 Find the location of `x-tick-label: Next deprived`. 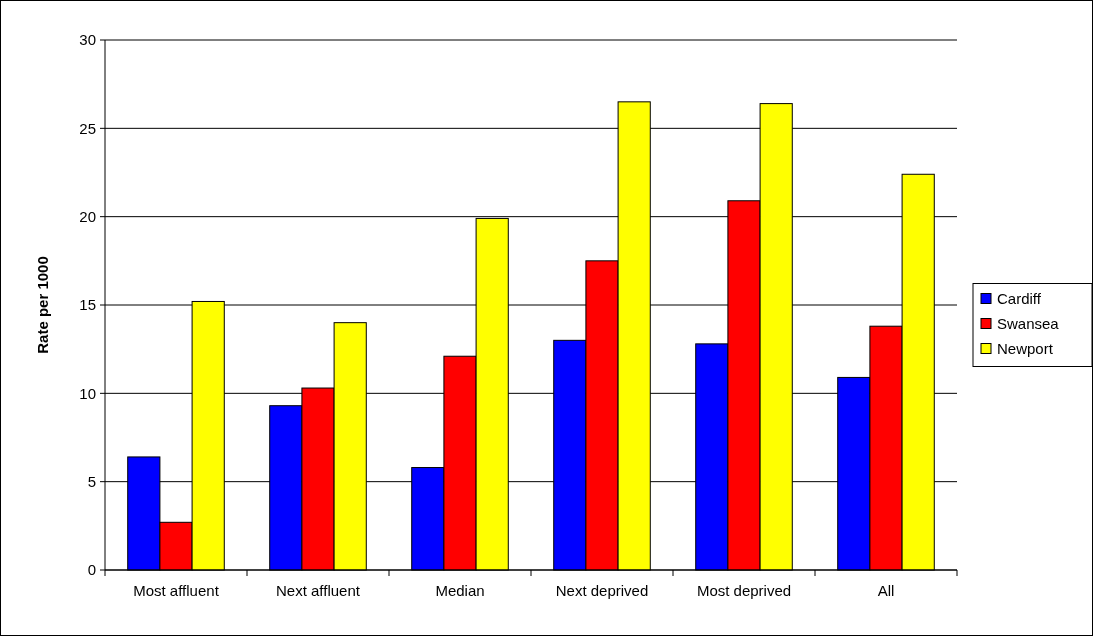

x-tick-label: Next deprived is located at coordinates (602, 590).